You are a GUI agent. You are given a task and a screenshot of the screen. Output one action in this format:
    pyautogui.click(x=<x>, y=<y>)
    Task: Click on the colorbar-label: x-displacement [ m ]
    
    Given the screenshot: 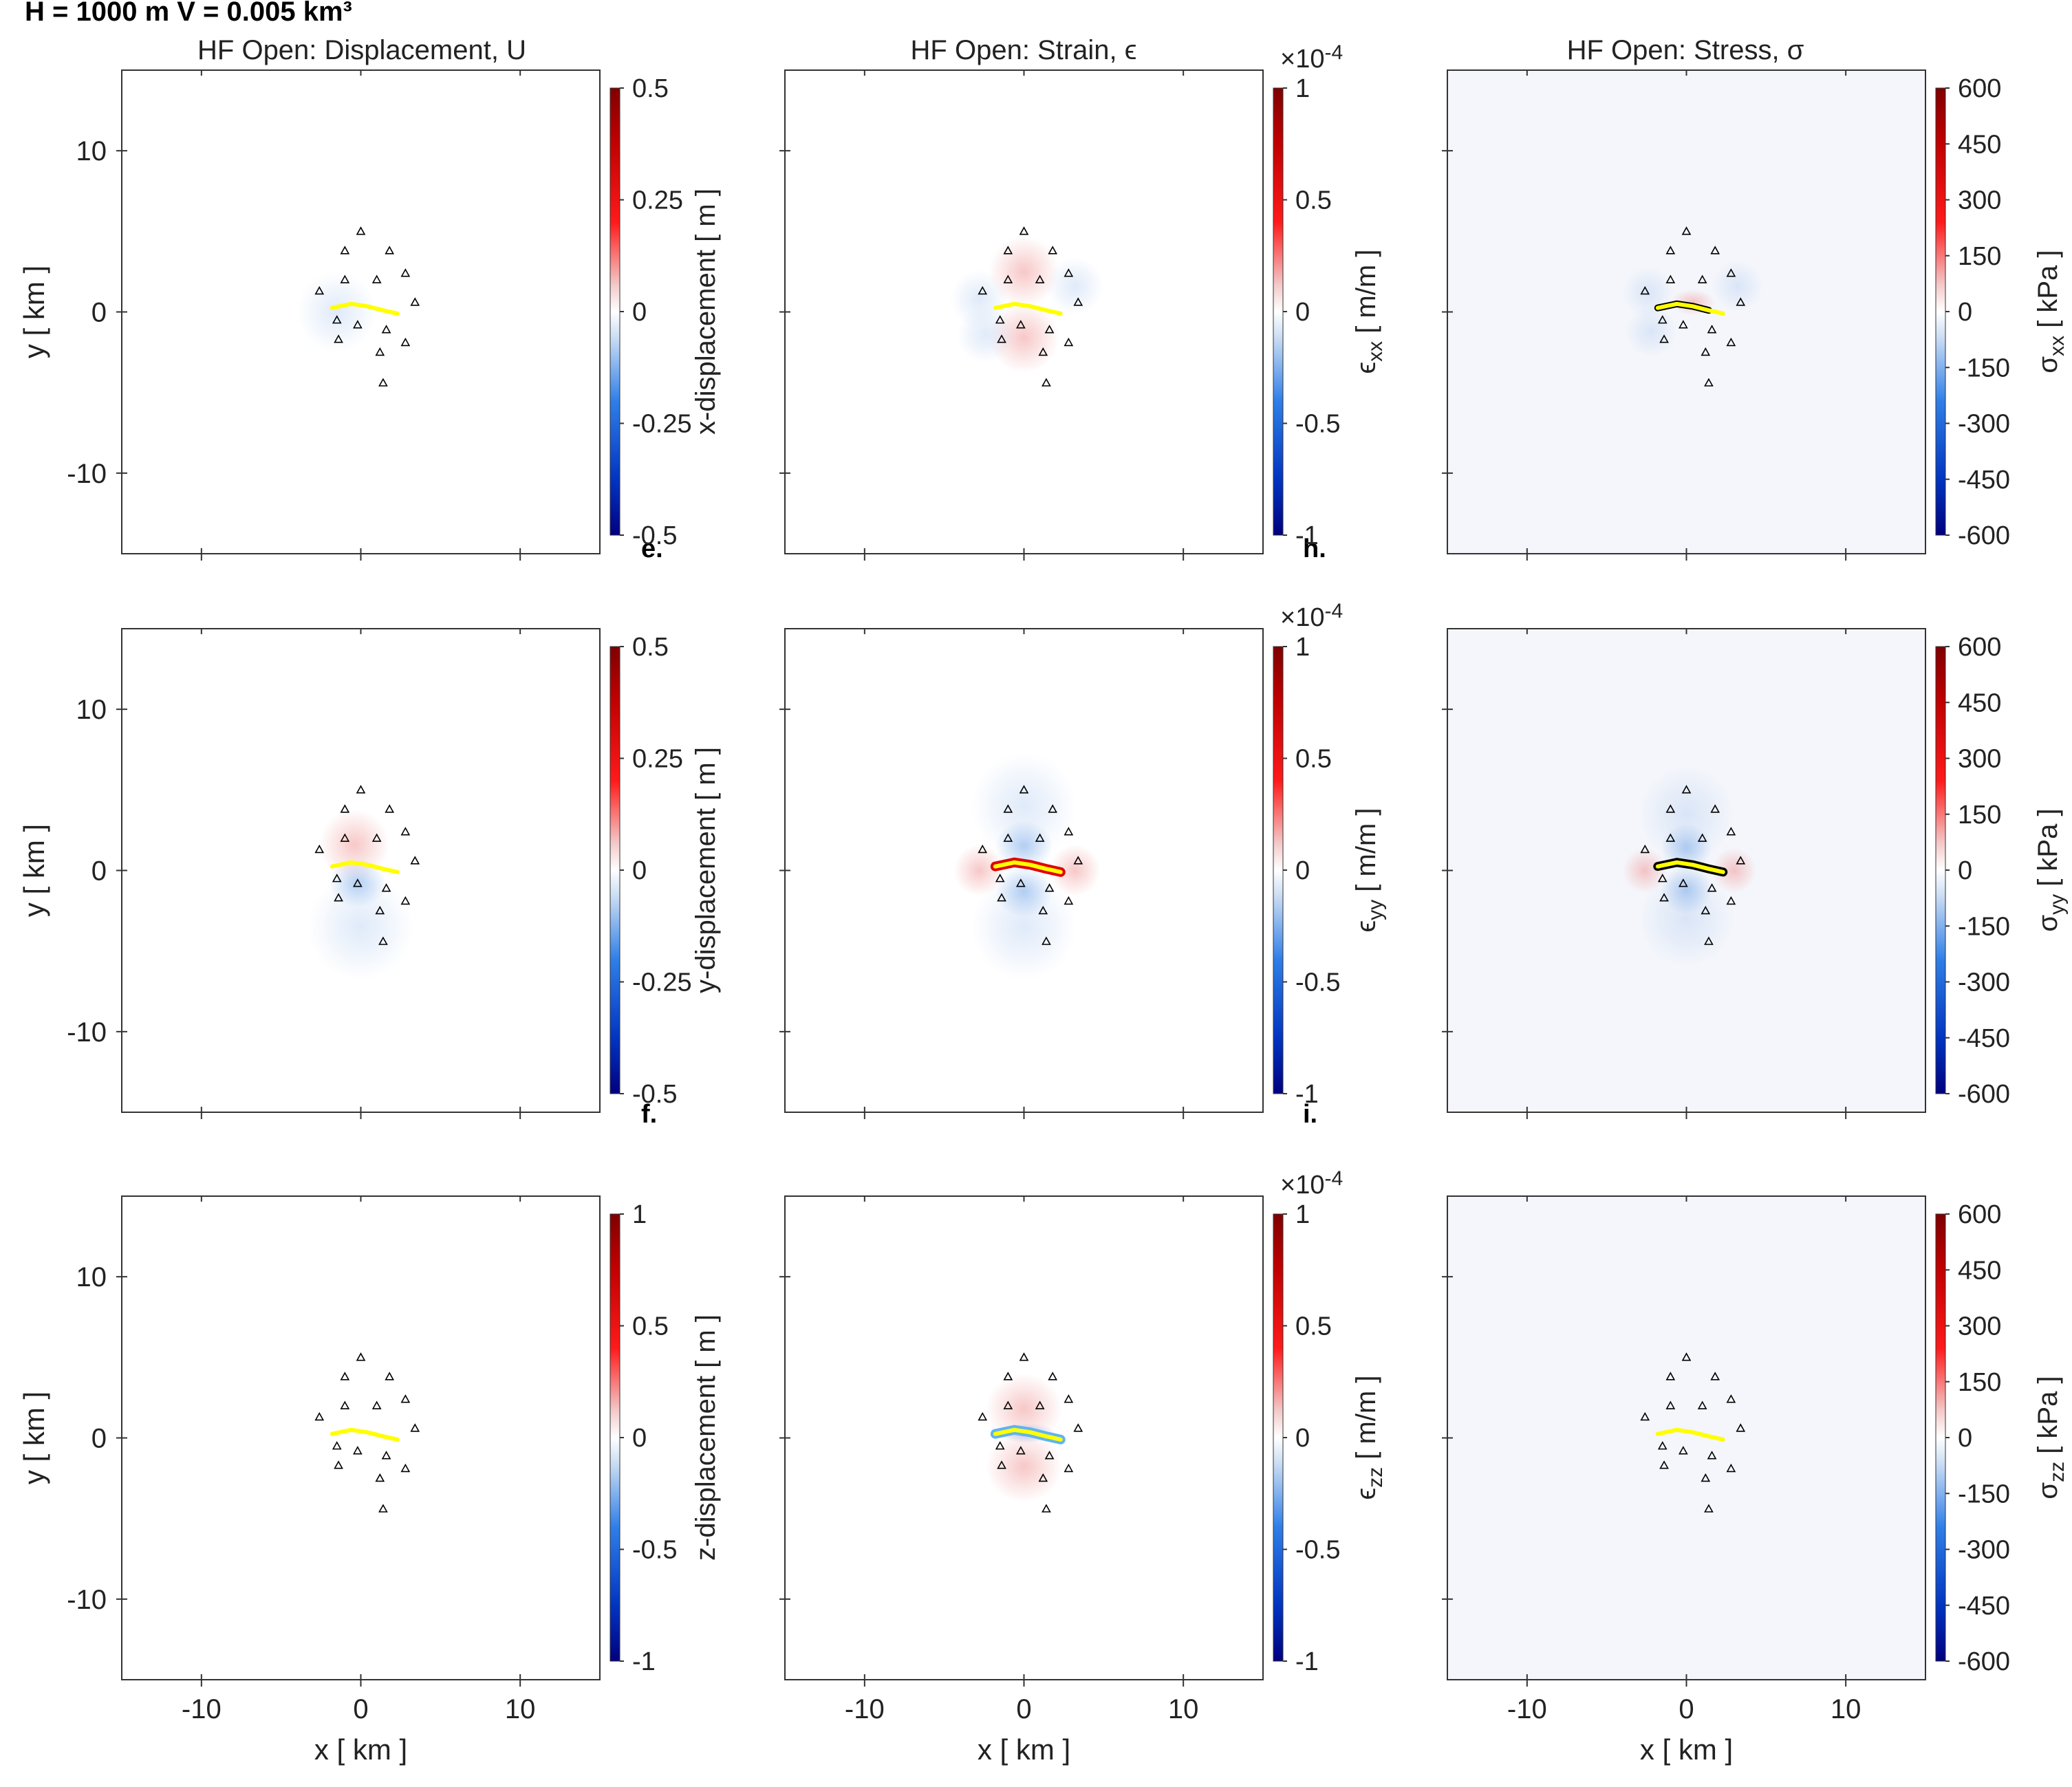 What is the action you would take?
    pyautogui.click(x=706, y=311)
    